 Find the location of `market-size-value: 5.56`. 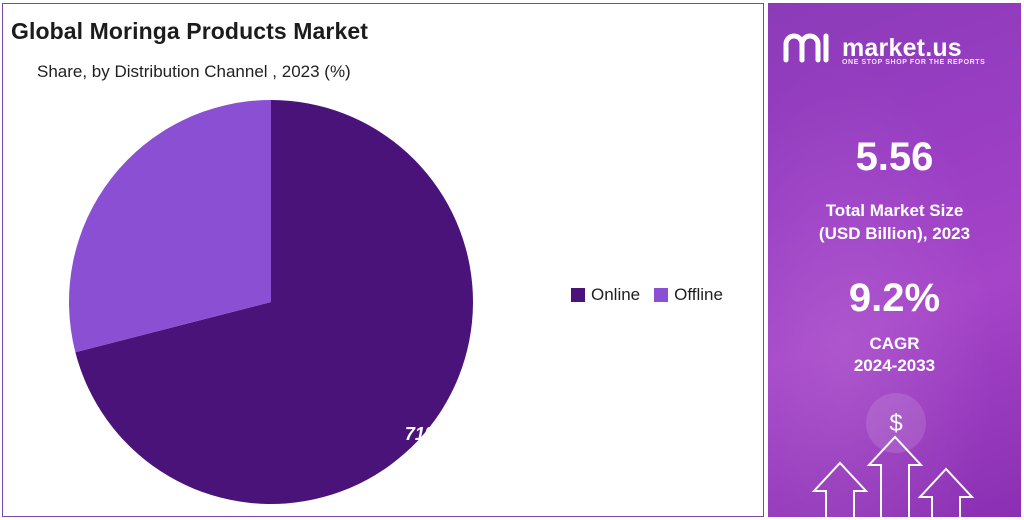

market-size-value: 5.56 is located at coordinates (894, 157).